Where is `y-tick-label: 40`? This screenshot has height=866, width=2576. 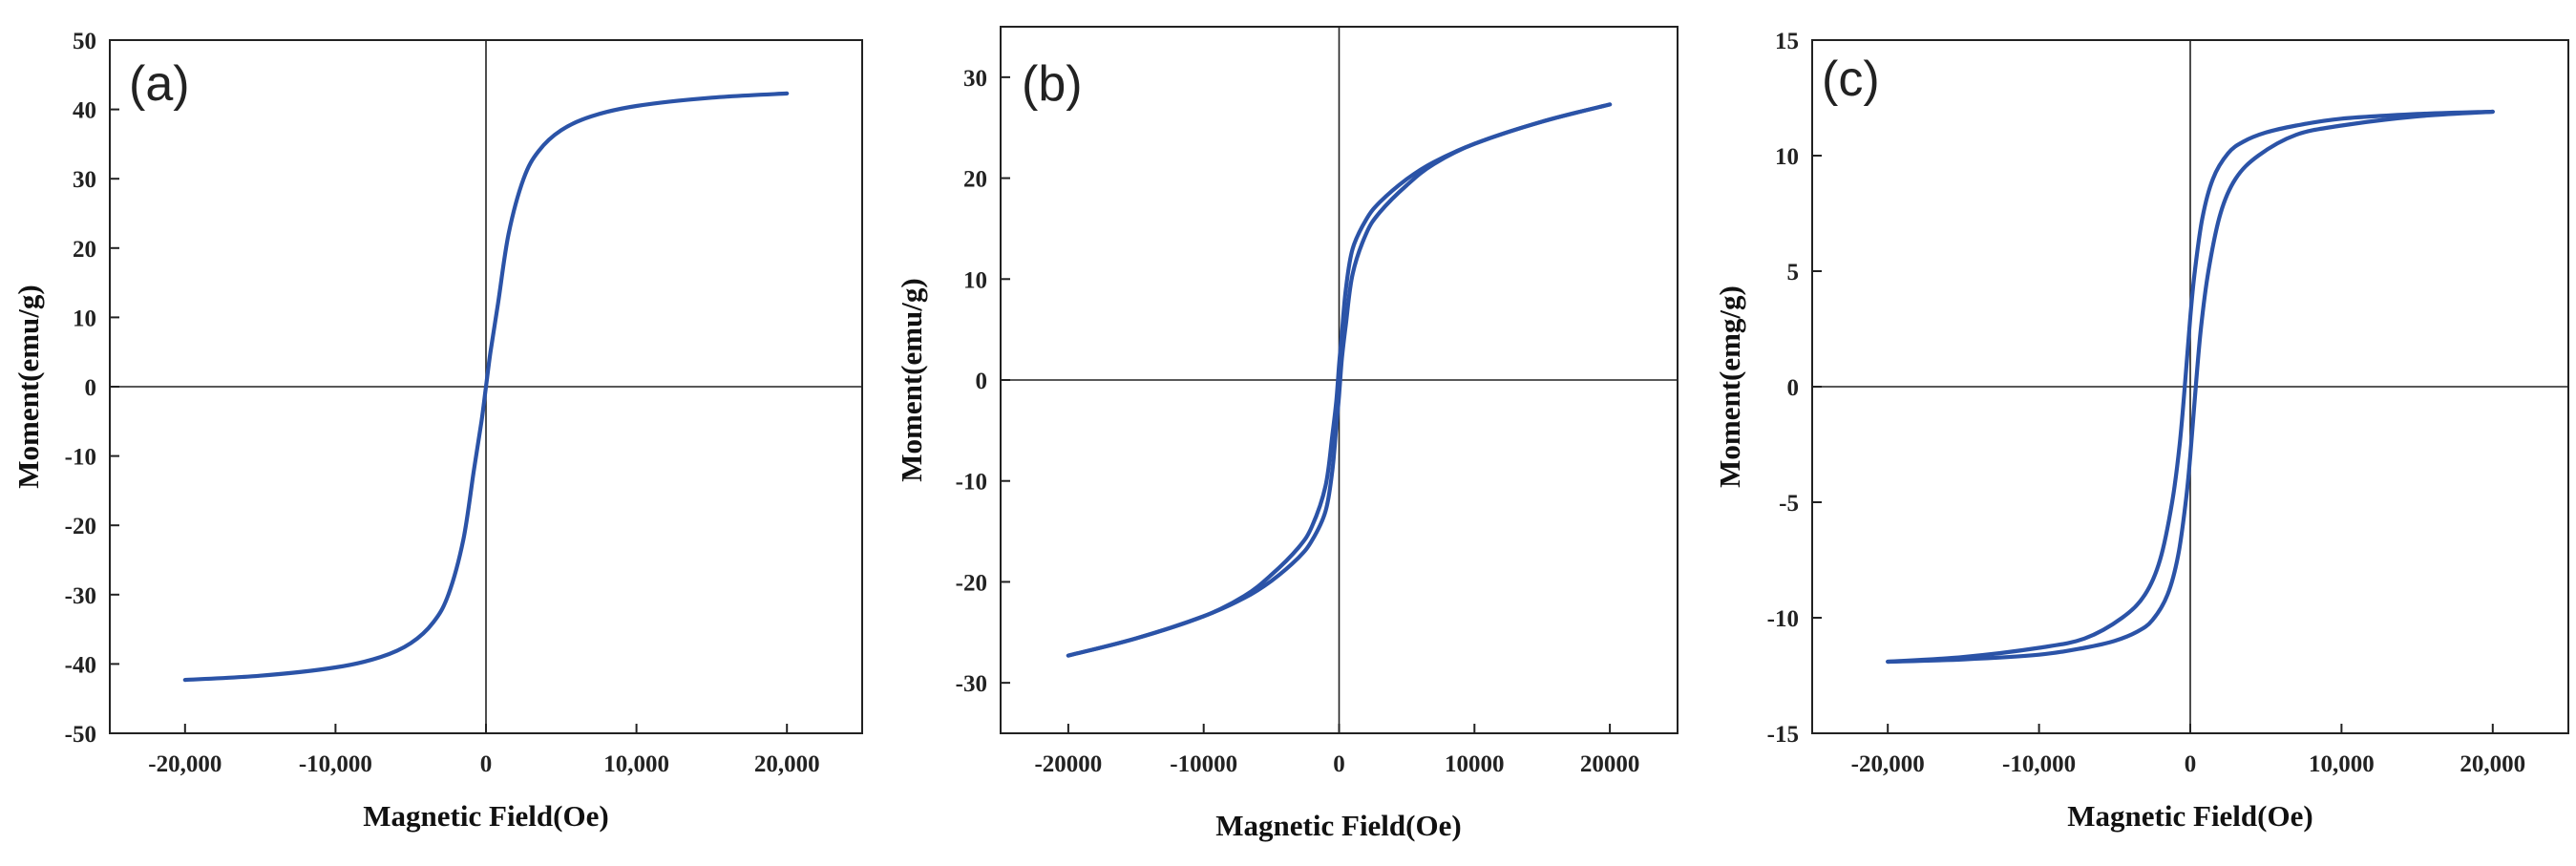
y-tick-label: 40 is located at coordinates (84, 111).